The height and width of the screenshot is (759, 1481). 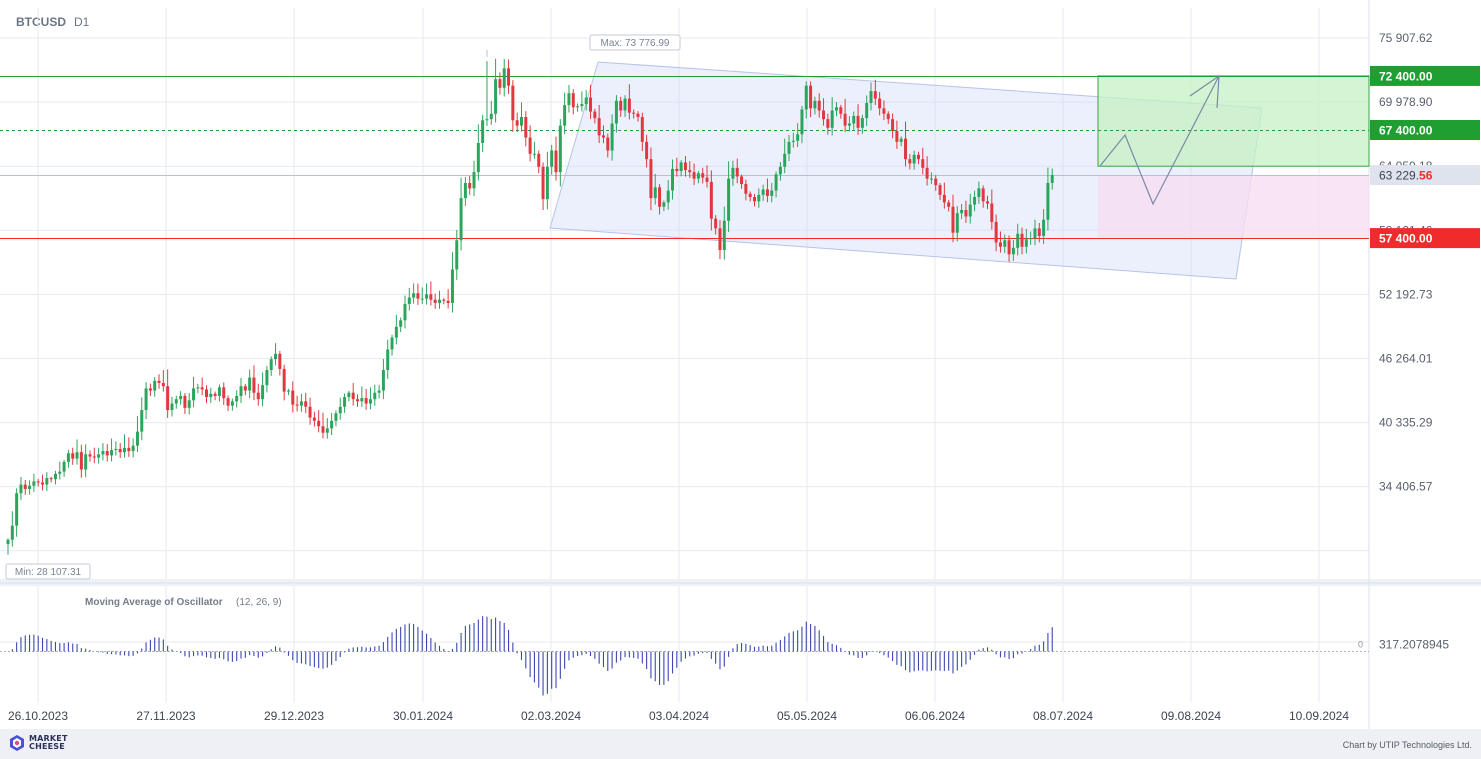 What do you see at coordinates (1406, 102) in the screenshot?
I see `y-tick-label: 69 978.90` at bounding box center [1406, 102].